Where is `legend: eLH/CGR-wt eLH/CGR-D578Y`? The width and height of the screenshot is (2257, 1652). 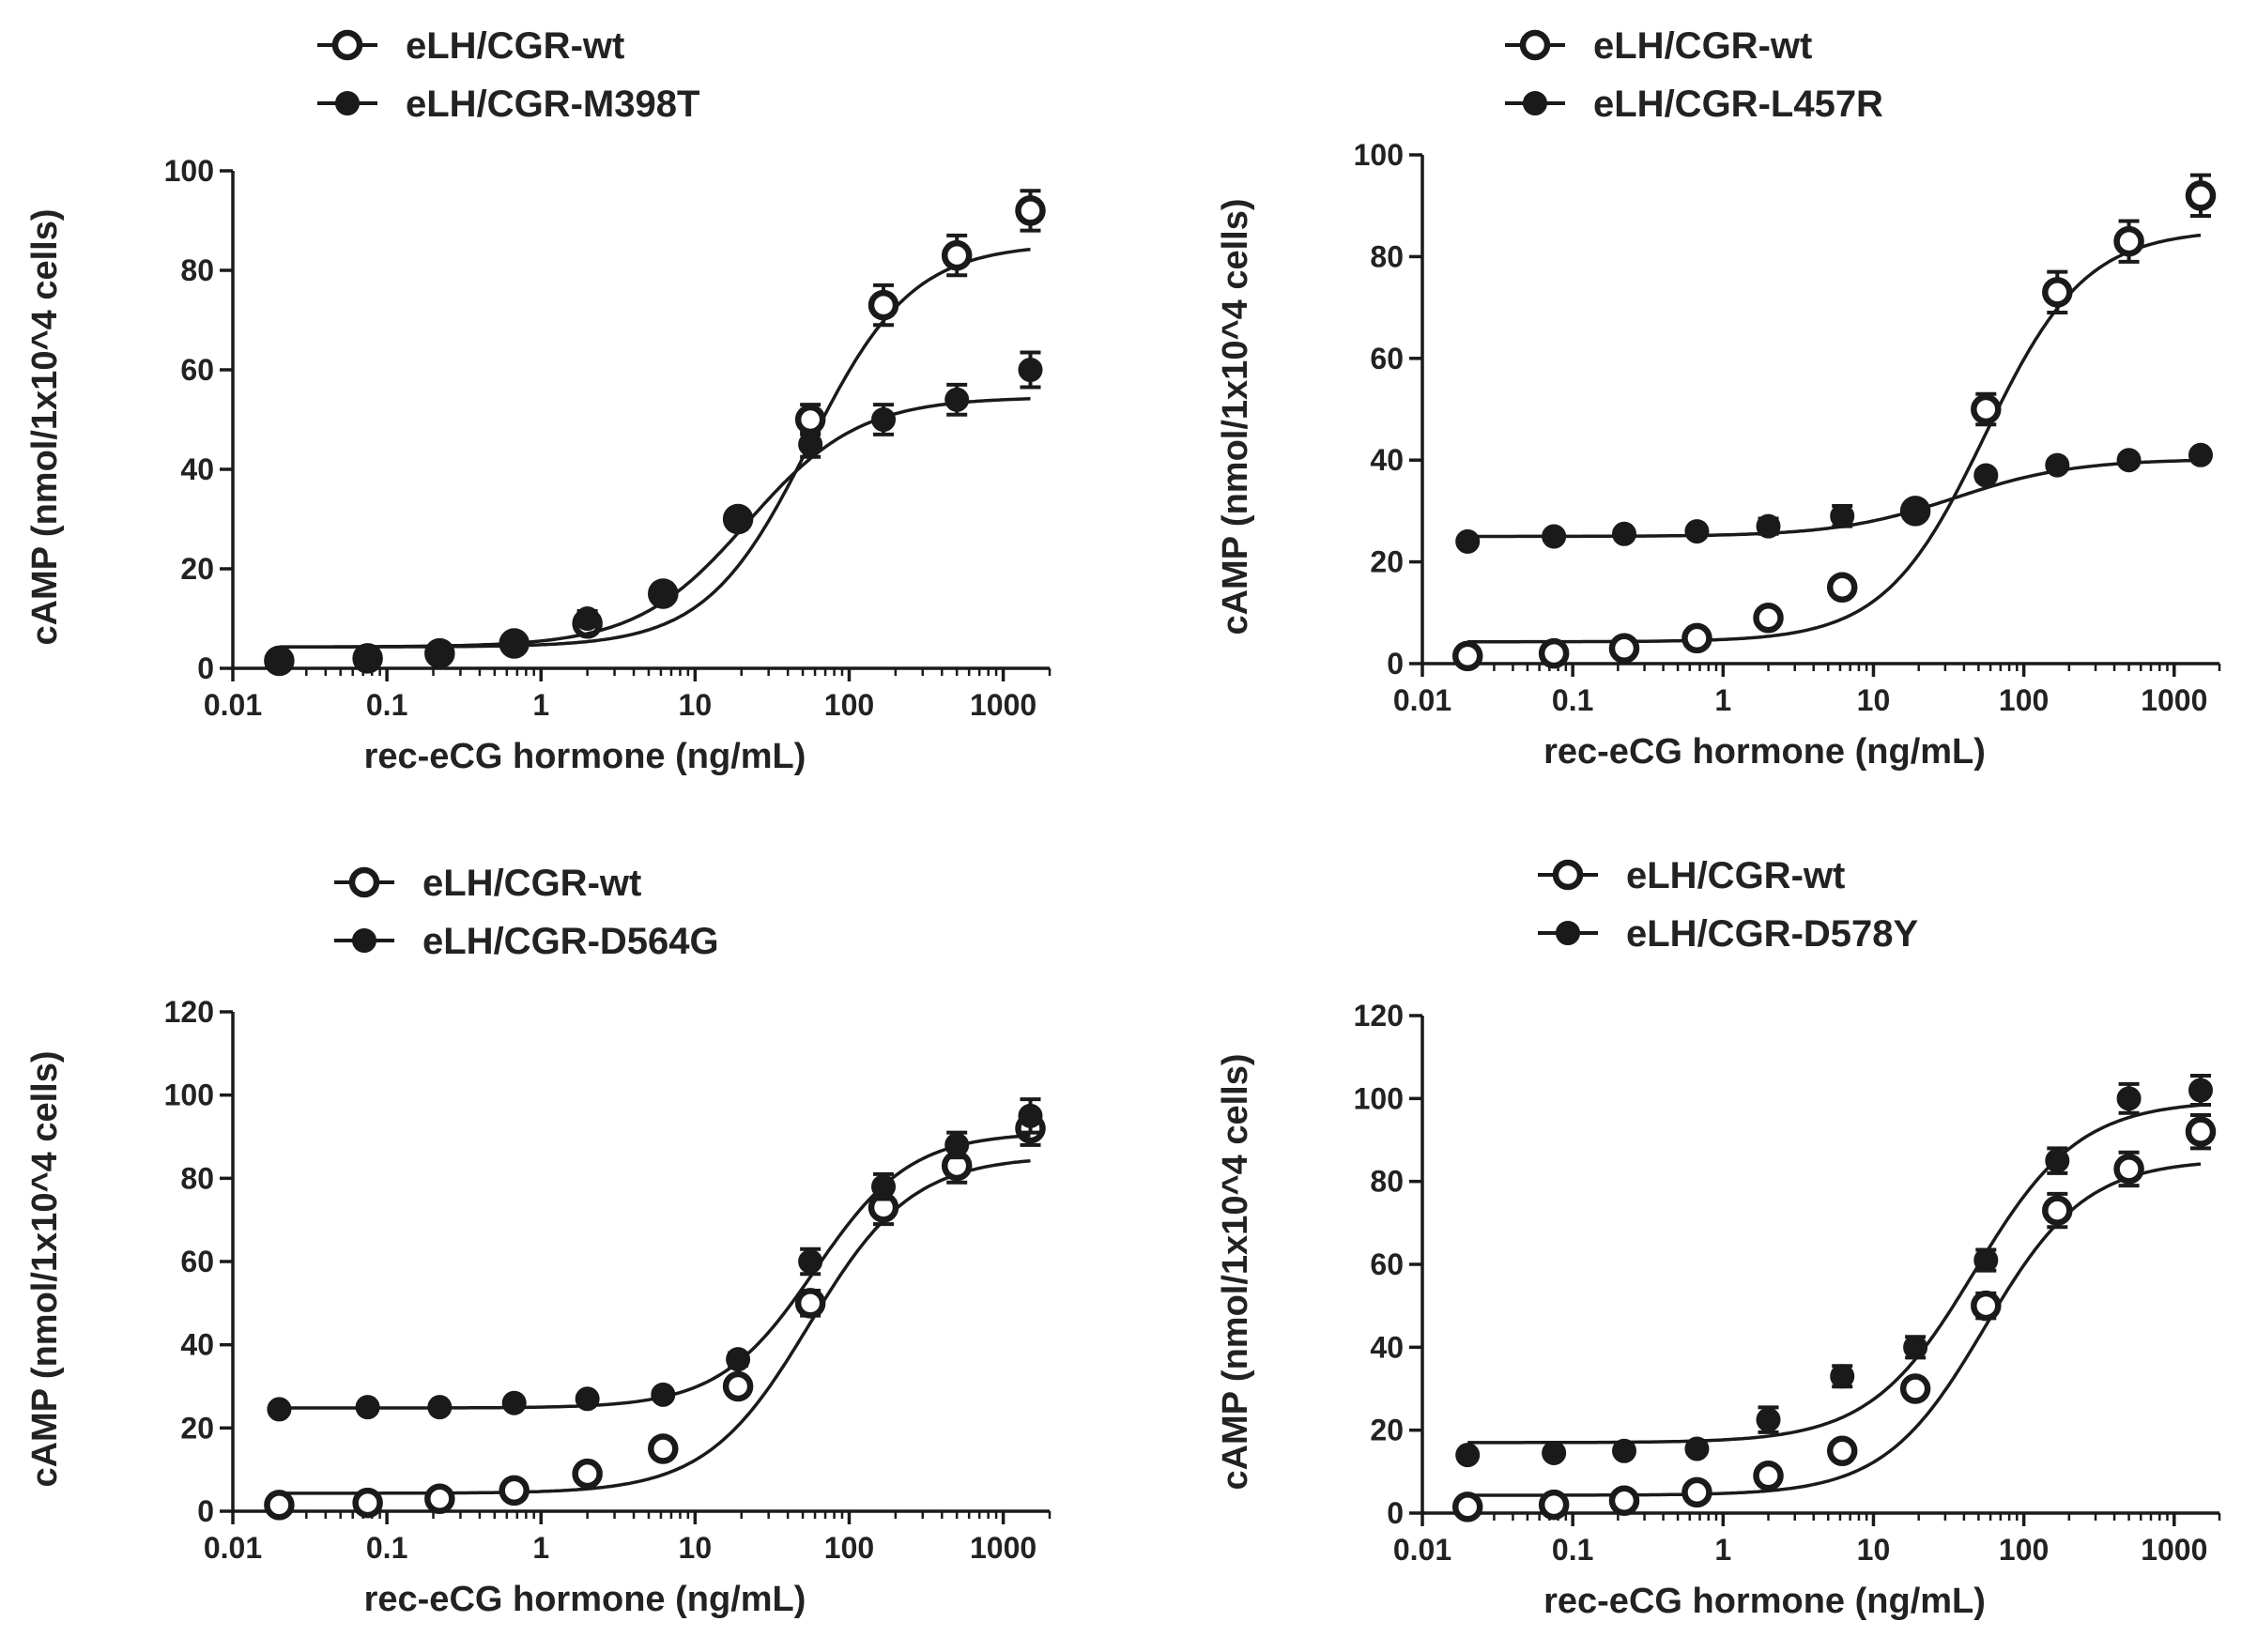 legend: eLH/CGR-wt eLH/CGR-D578Y is located at coordinates (1728, 905).